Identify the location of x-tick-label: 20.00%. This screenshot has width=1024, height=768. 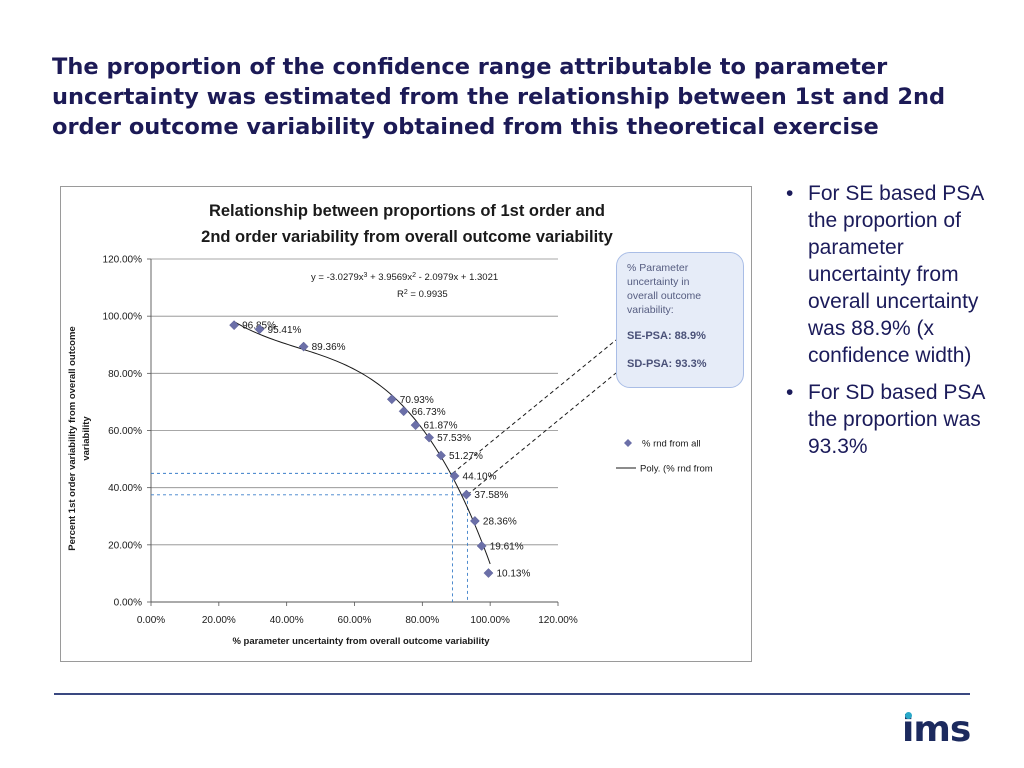
(219, 620).